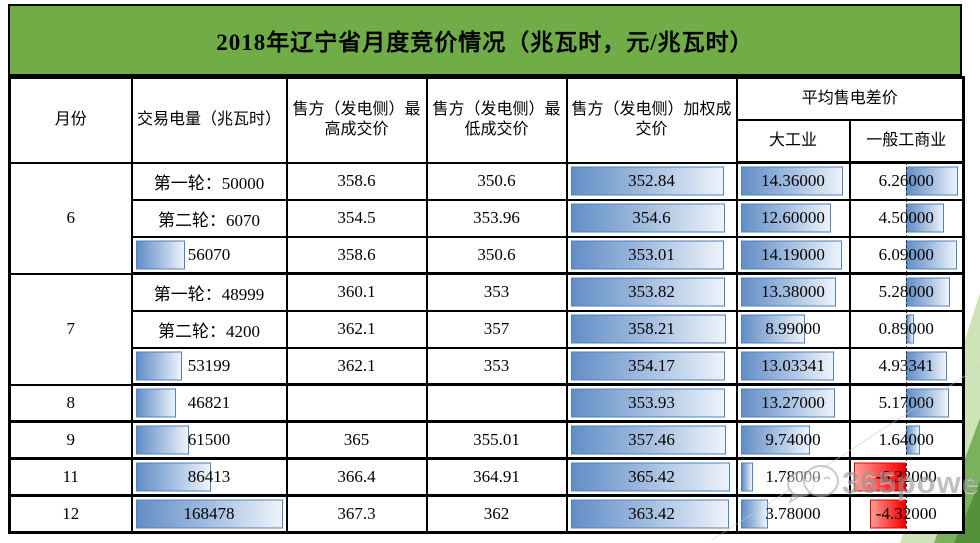 The width and height of the screenshot is (980, 543). I want to click on cell-min-price: 364.91, so click(496, 477).